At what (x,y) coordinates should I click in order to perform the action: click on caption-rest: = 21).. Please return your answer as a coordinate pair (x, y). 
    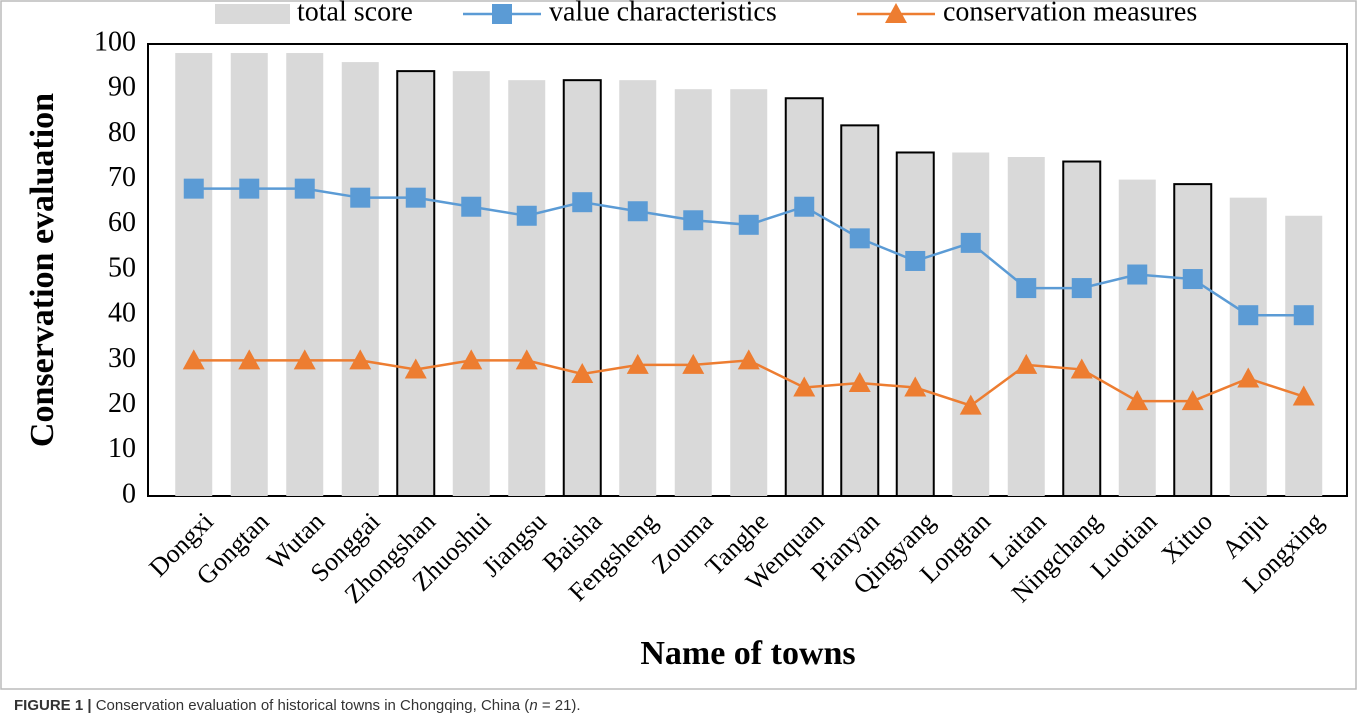
    Looking at the image, I should click on (559, 705).